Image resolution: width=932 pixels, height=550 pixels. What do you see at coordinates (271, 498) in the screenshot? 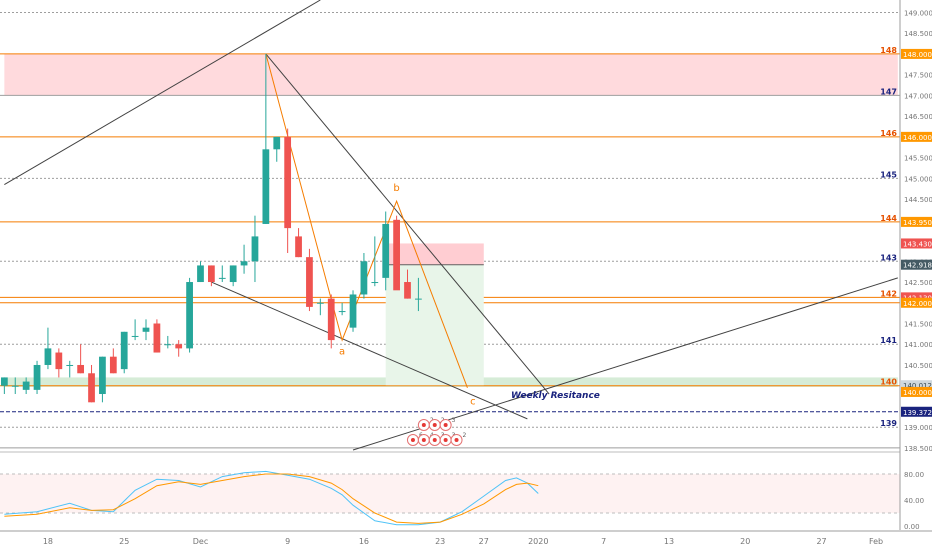
I see `stoch-k-line` at bounding box center [271, 498].